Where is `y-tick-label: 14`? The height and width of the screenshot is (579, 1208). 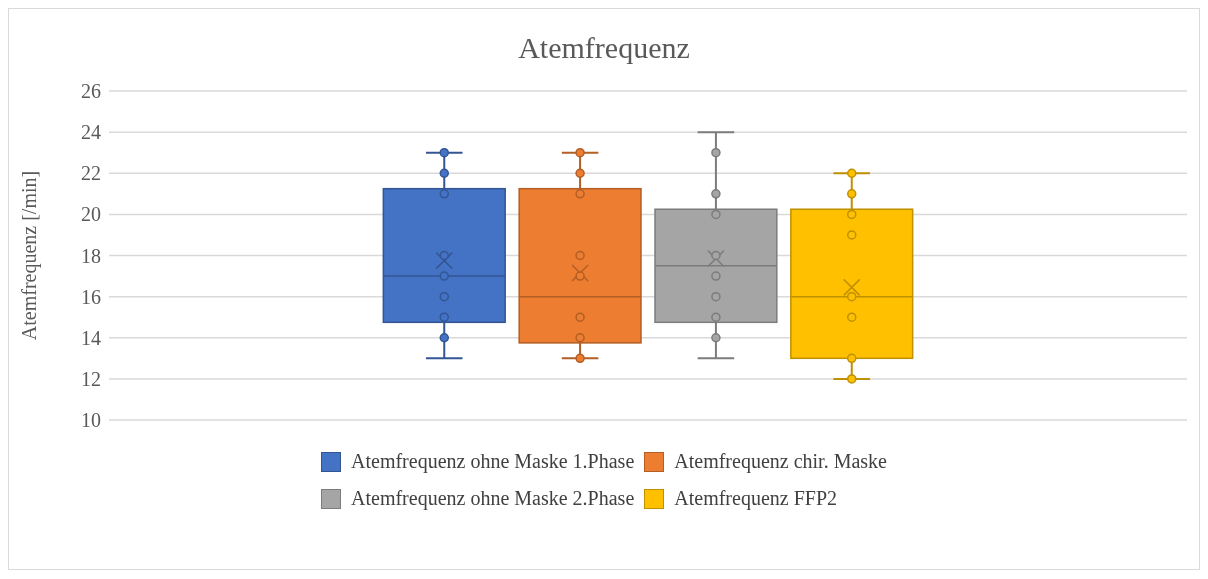
y-tick-label: 14 is located at coordinates (91, 337).